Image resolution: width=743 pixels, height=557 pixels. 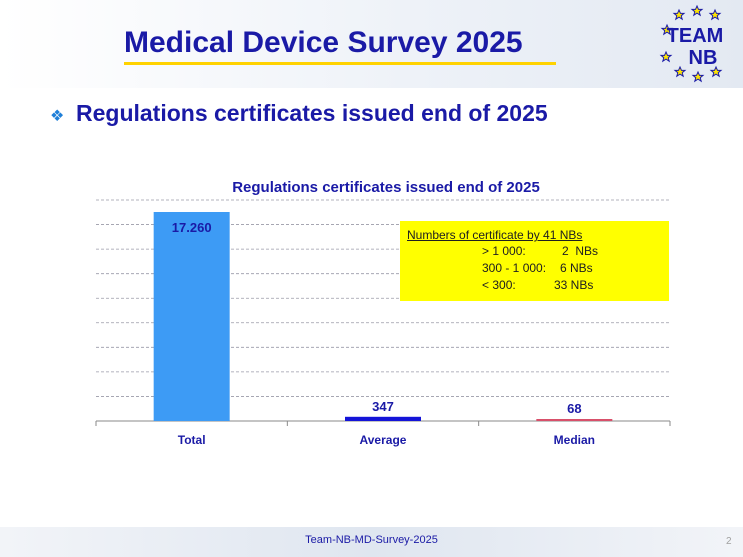 I want to click on note-heading: Numbers of certificate by 41 NBs, so click(x=495, y=235).